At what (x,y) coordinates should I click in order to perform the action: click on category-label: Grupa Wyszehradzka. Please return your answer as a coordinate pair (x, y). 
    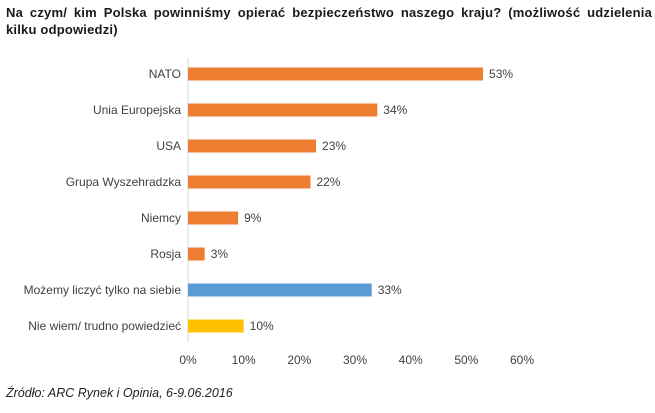
    Looking at the image, I should click on (124, 182).